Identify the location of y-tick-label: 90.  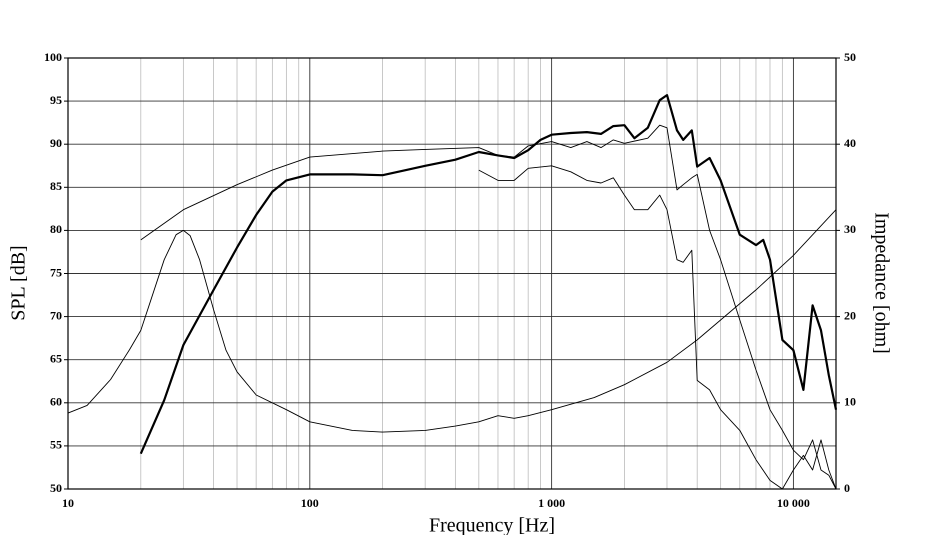
(56, 143).